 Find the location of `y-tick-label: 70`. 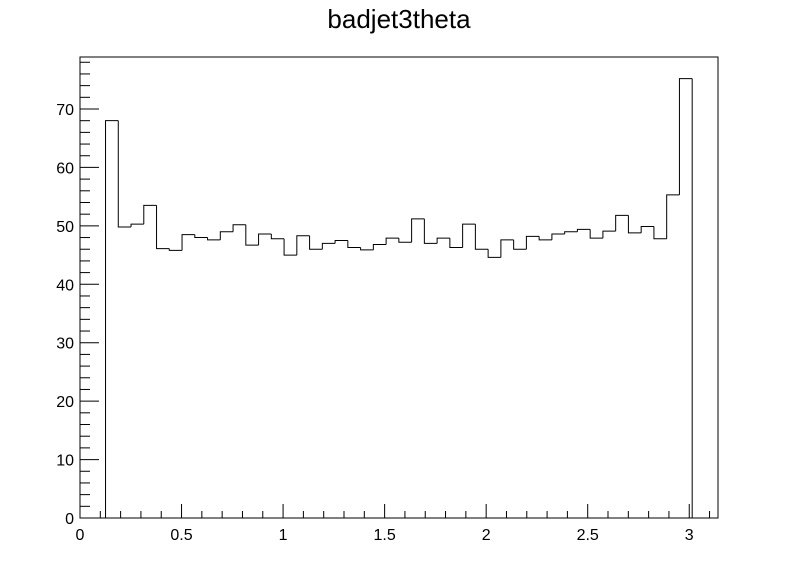

y-tick-label: 70 is located at coordinates (65, 110).